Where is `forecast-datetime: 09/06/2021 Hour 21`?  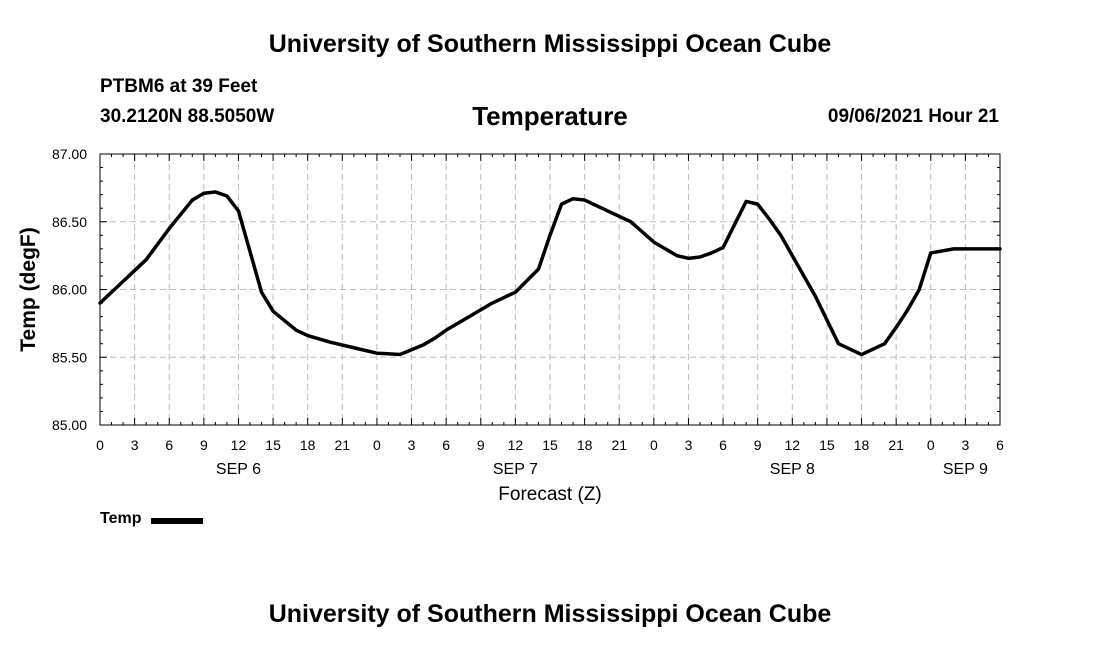 forecast-datetime: 09/06/2021 Hour 21 is located at coordinates (913, 116).